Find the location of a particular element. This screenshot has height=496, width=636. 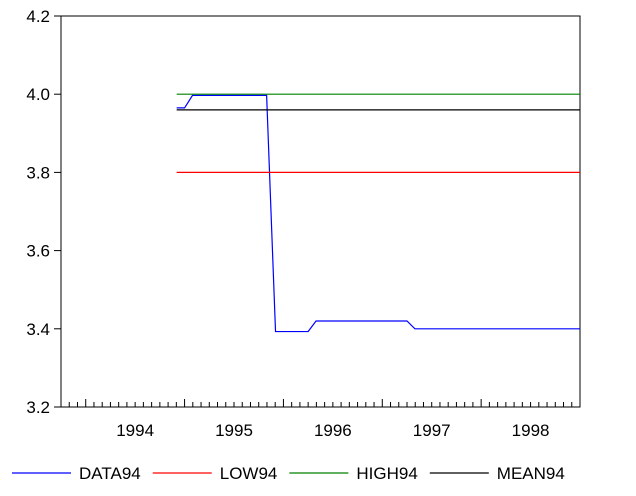

x-tick-label: 1997 is located at coordinates (432, 430).